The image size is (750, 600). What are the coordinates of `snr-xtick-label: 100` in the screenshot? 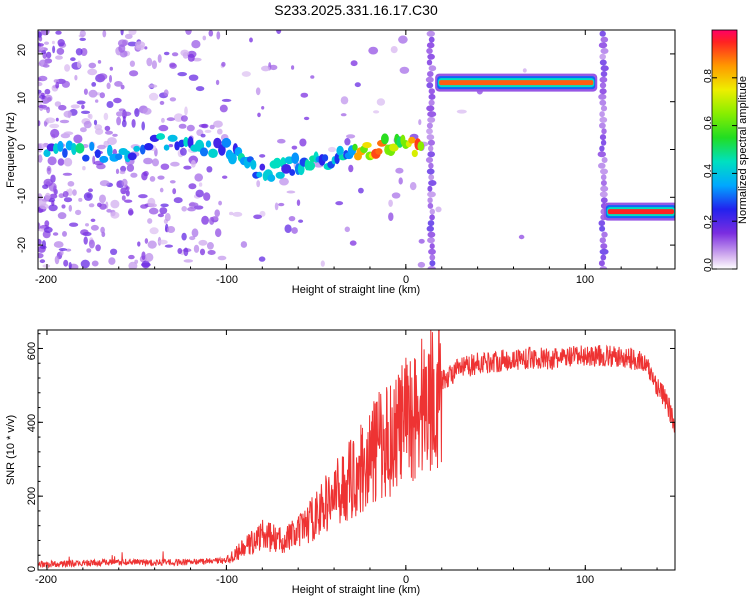 It's located at (585, 580).